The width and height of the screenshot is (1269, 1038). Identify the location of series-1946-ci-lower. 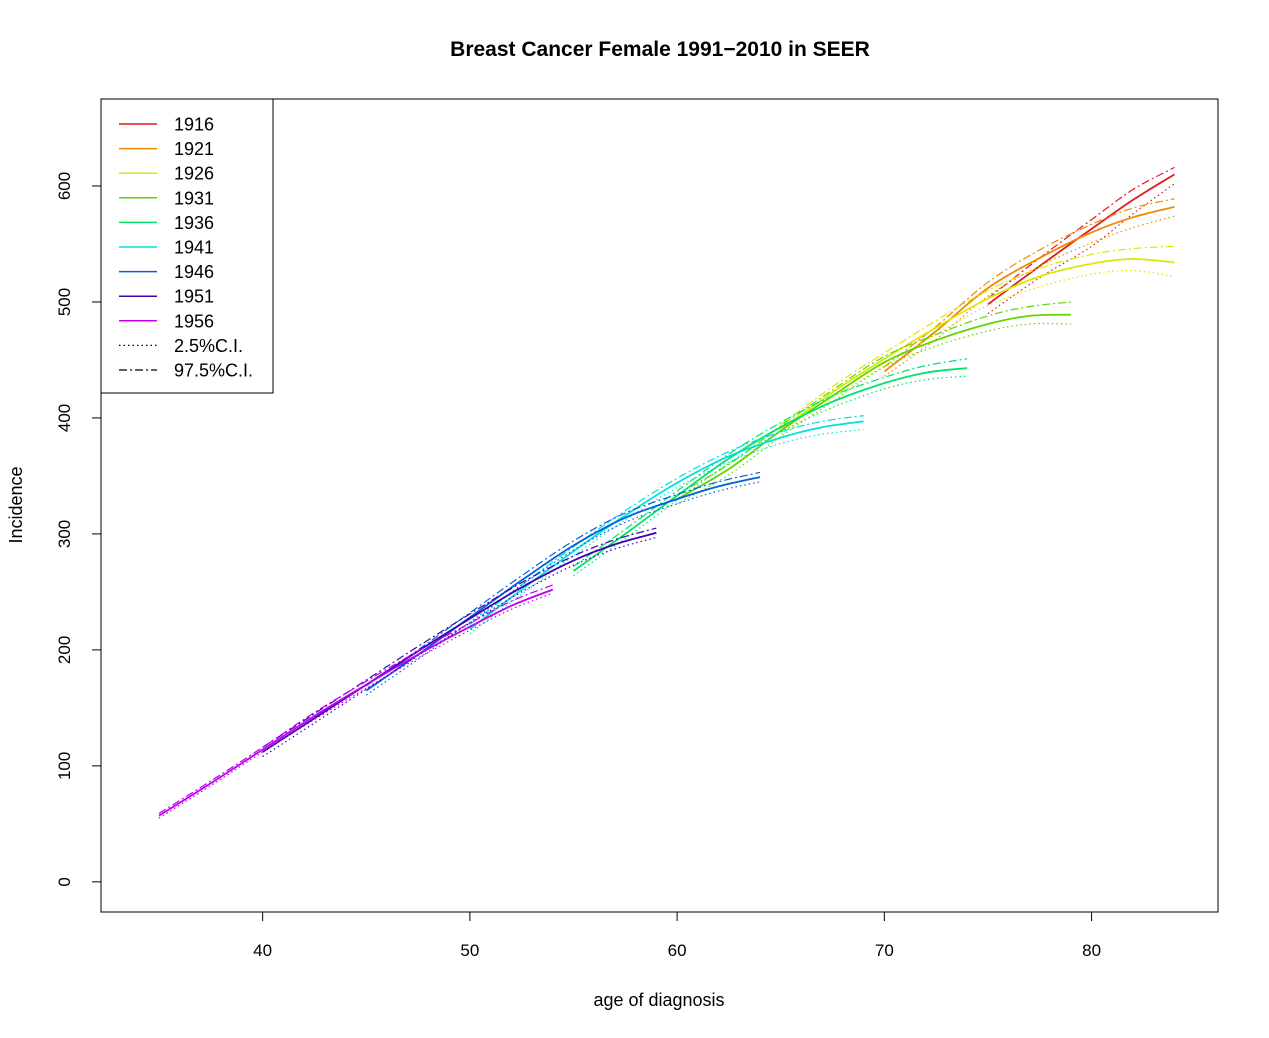
(563, 588).